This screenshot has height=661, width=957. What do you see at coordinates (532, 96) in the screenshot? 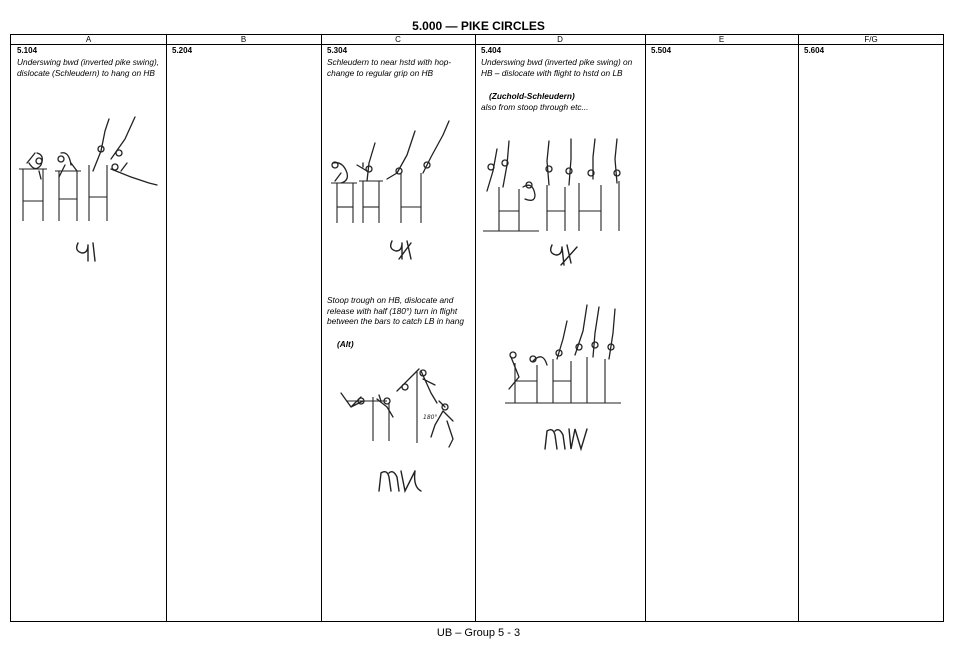
I see `element-name-d: (Zuchold-Schleudern)` at bounding box center [532, 96].